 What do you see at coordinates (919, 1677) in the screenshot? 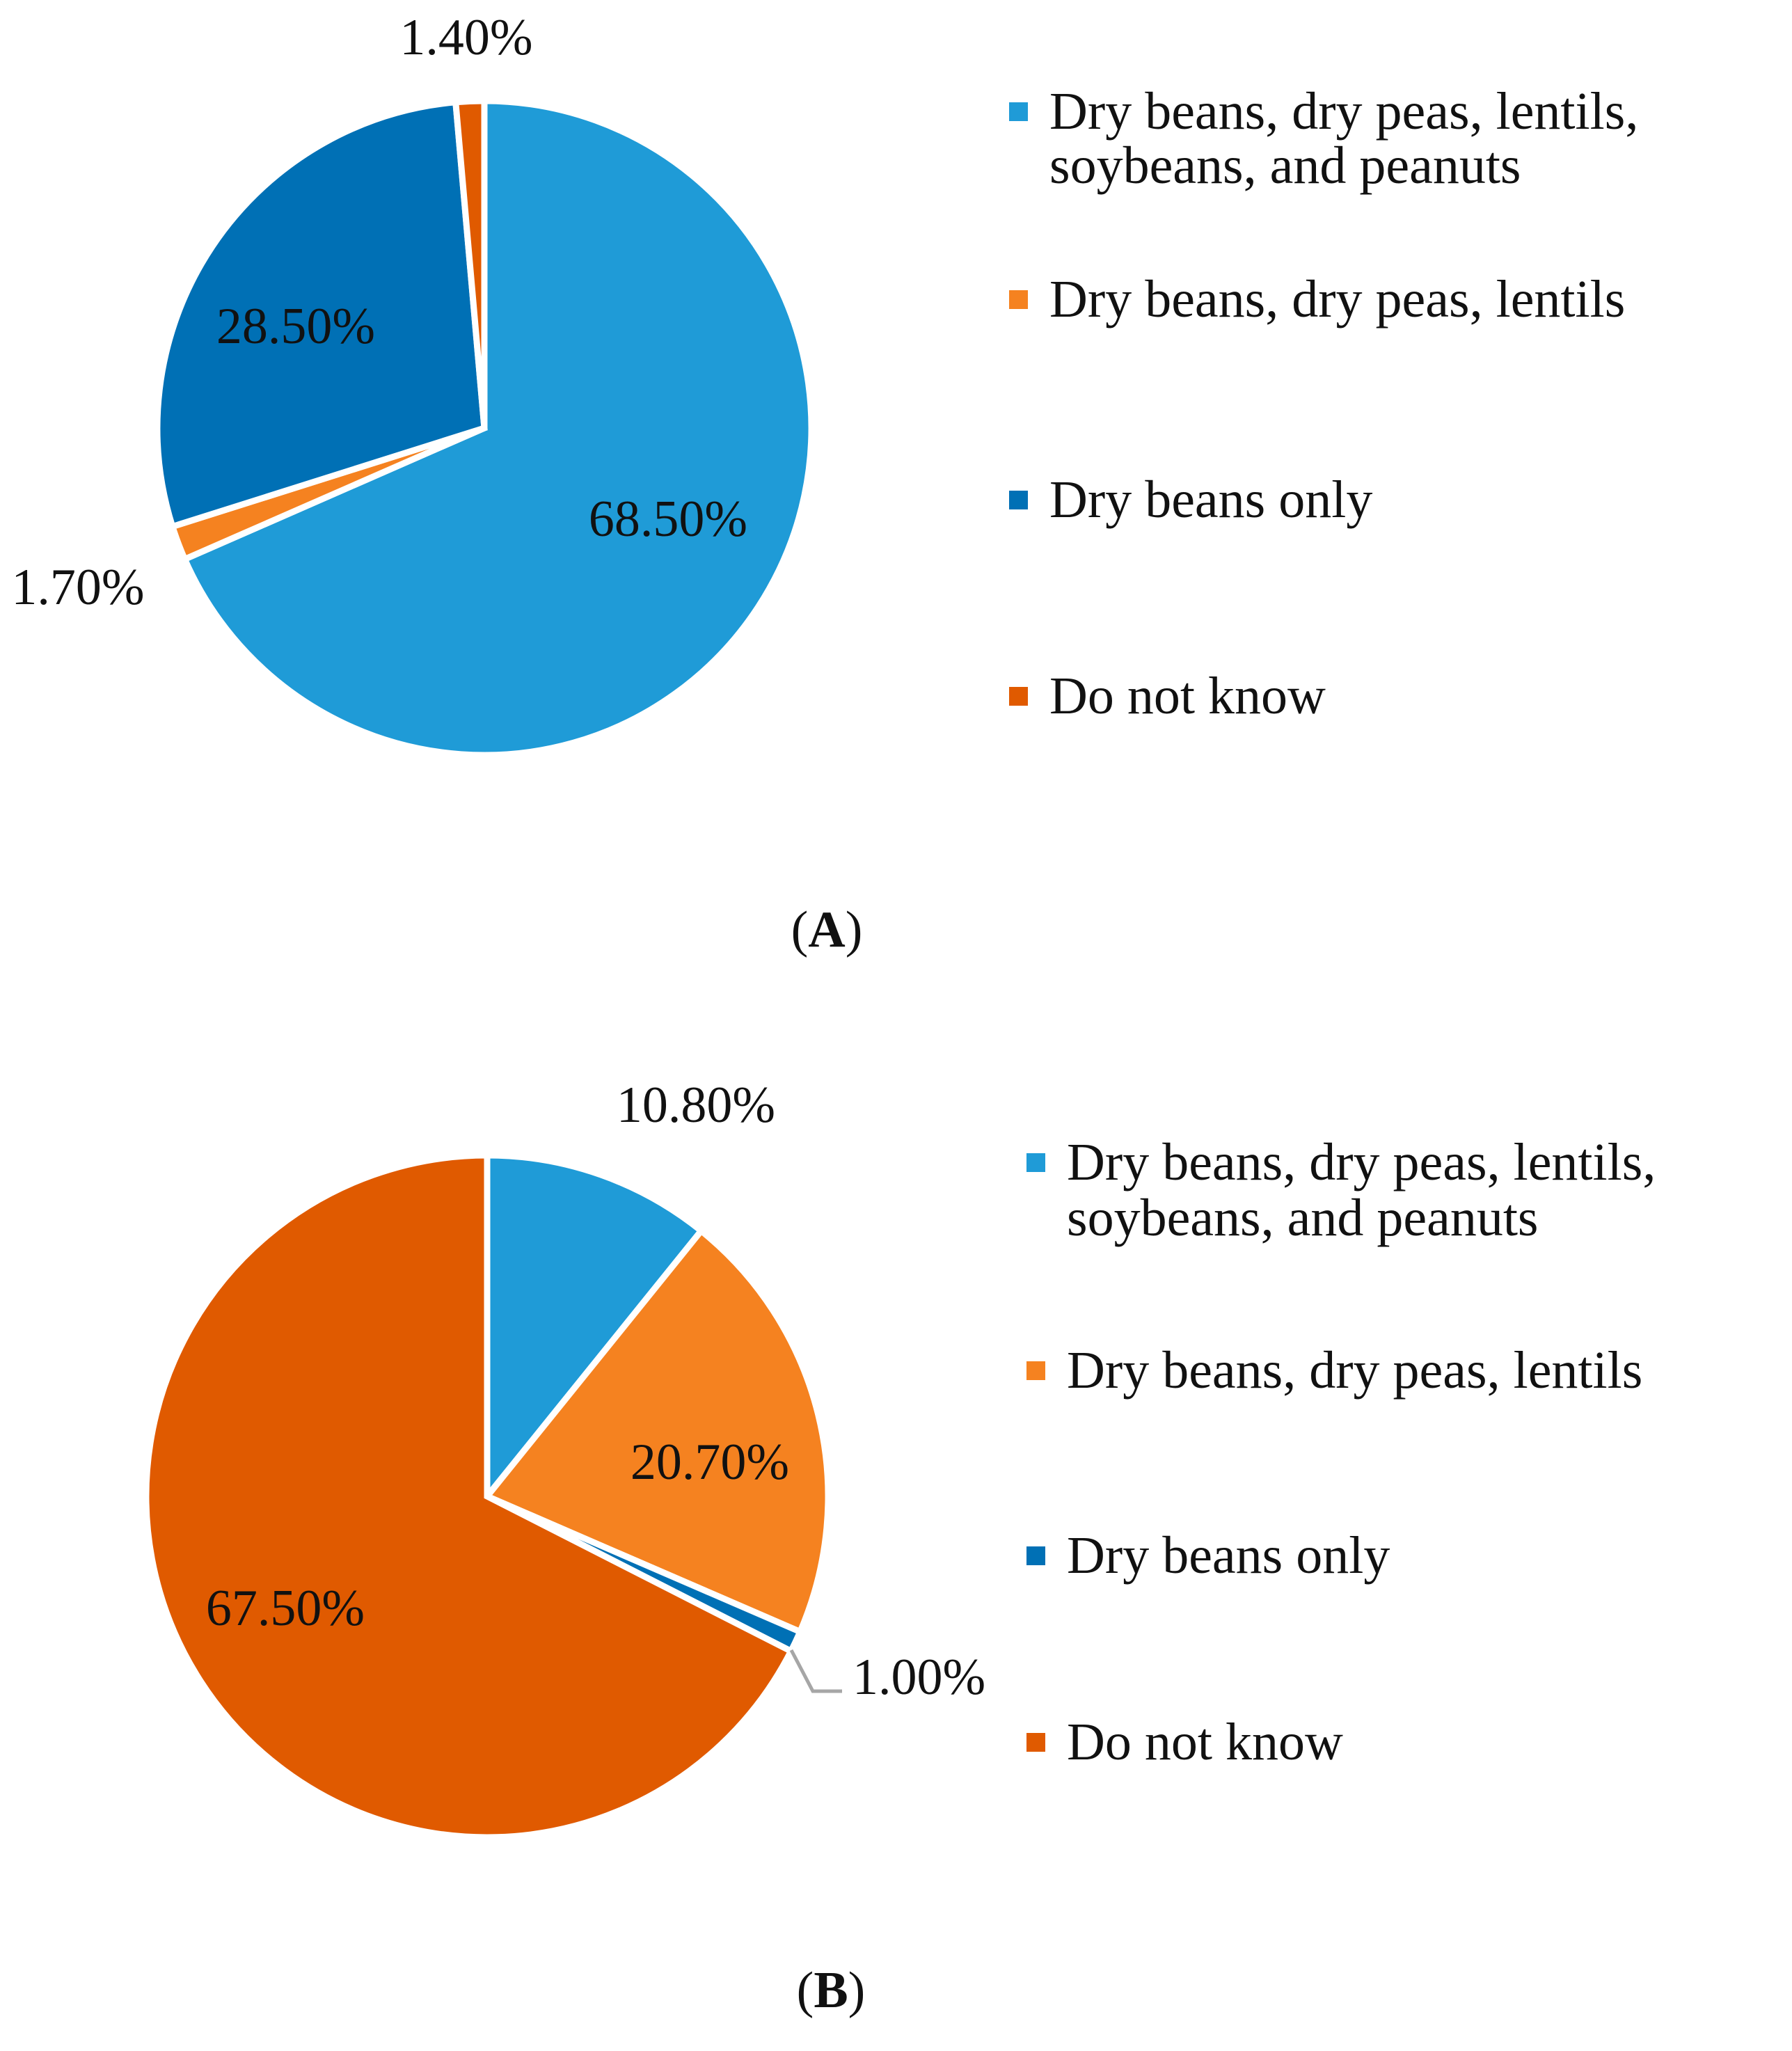
I see `data-label-b-3: 1.00%` at bounding box center [919, 1677].